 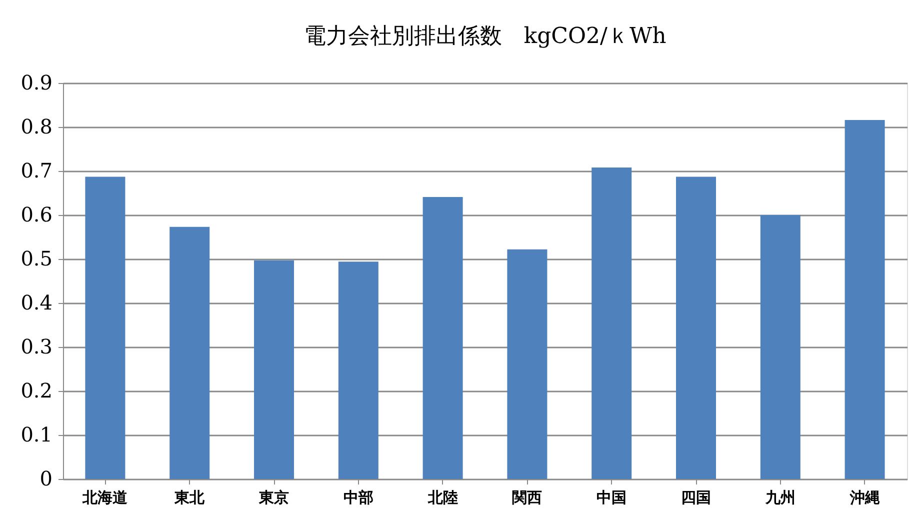 I want to click on x-tick-label: 中部, so click(x=358, y=497).